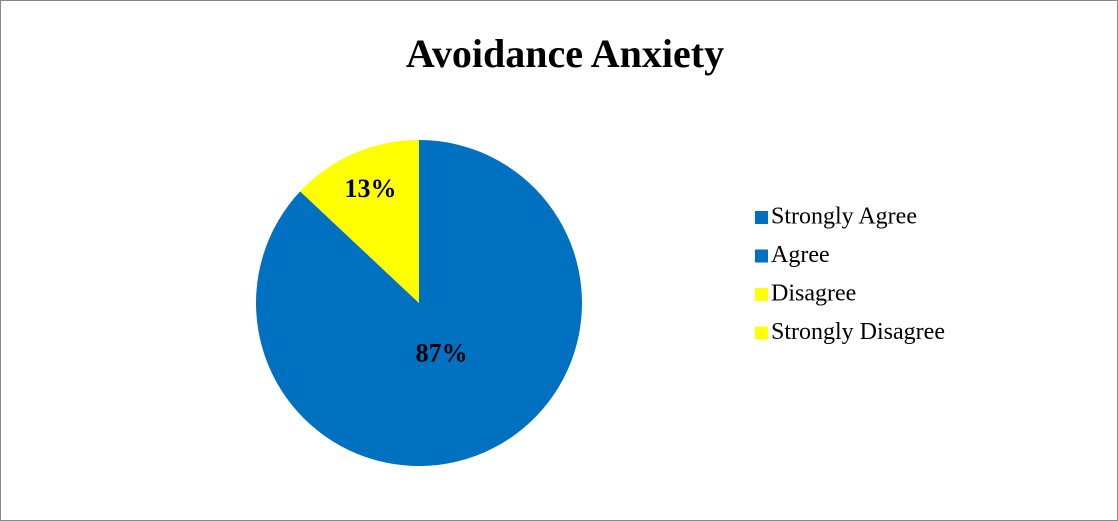 Image resolution: width=1118 pixels, height=521 pixels. Describe the element at coordinates (800, 255) in the screenshot. I see `legend-label: Agree` at that location.